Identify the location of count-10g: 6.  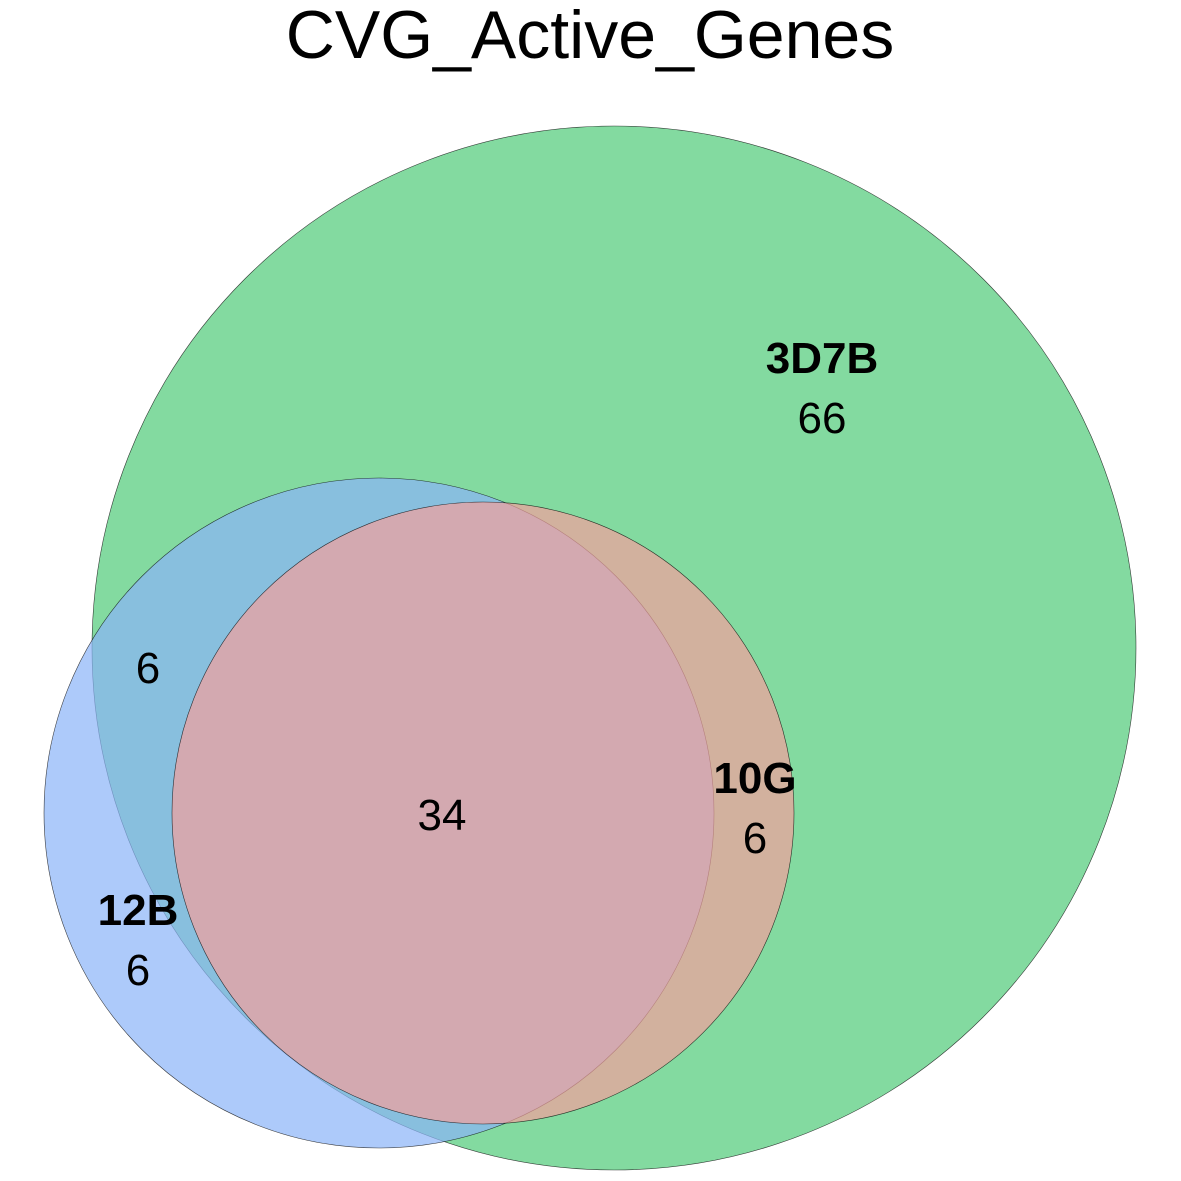
(755, 838).